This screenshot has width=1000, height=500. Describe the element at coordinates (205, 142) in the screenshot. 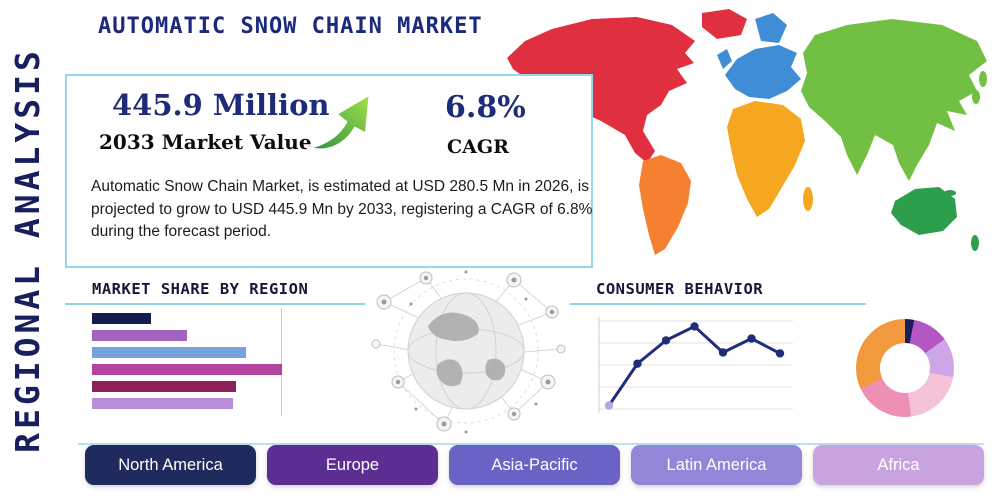

I see `market-value-label: 2033 Market Value` at that location.